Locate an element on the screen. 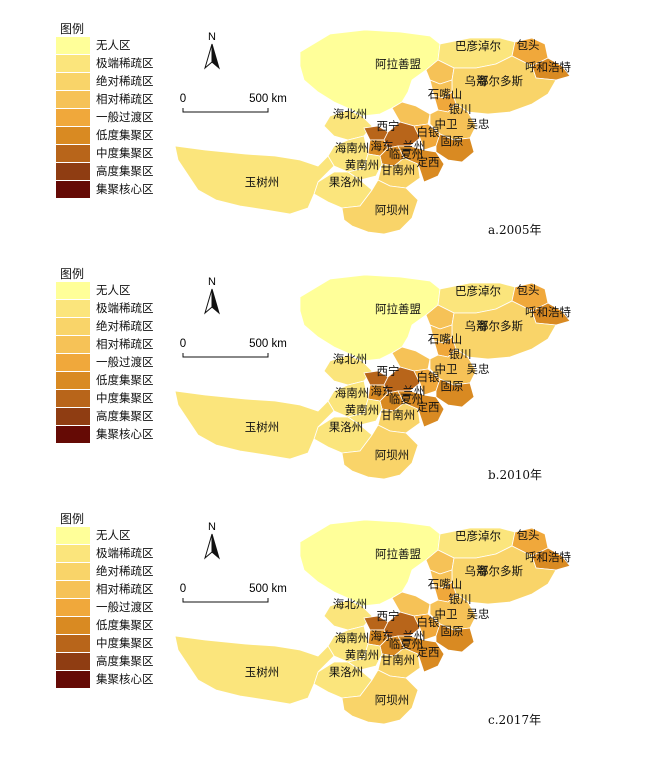 This screenshot has width=650, height=757. region-label: 中卫 is located at coordinates (446, 124).